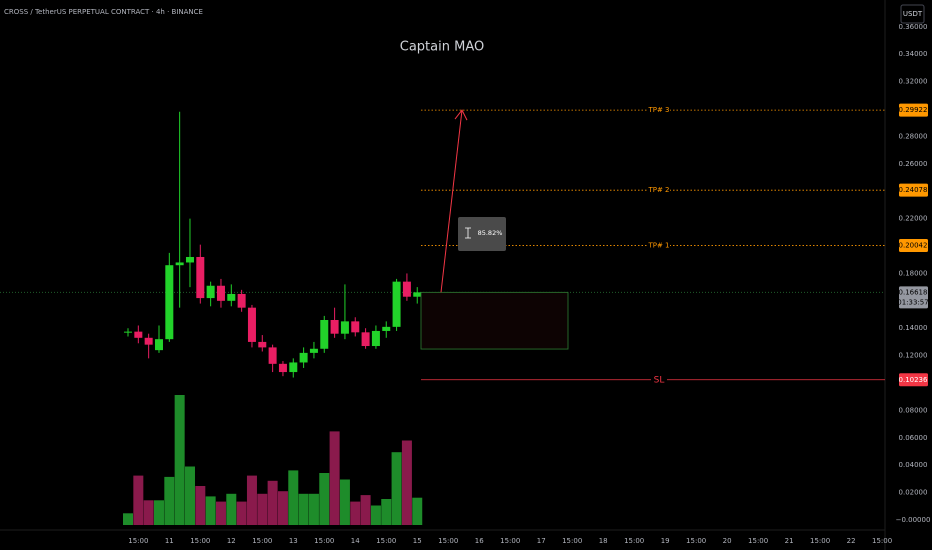 Image resolution: width=932 pixels, height=550 pixels. I want to click on y-tick-label: 0.36000, so click(913, 27).